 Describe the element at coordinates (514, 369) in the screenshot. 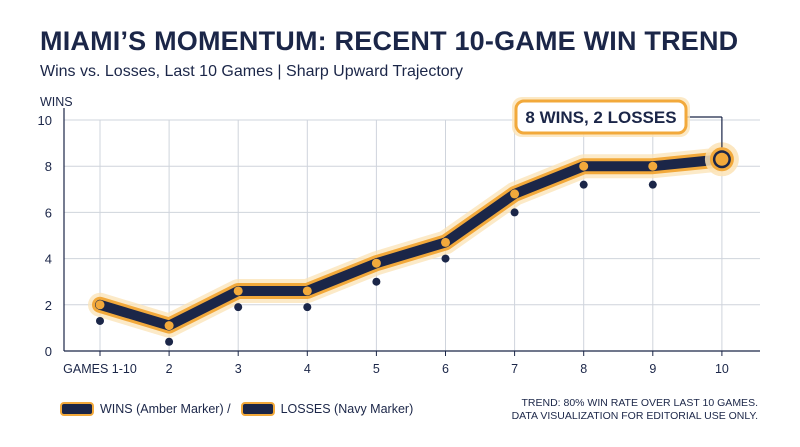

I see `x-tick-label: 7` at that location.